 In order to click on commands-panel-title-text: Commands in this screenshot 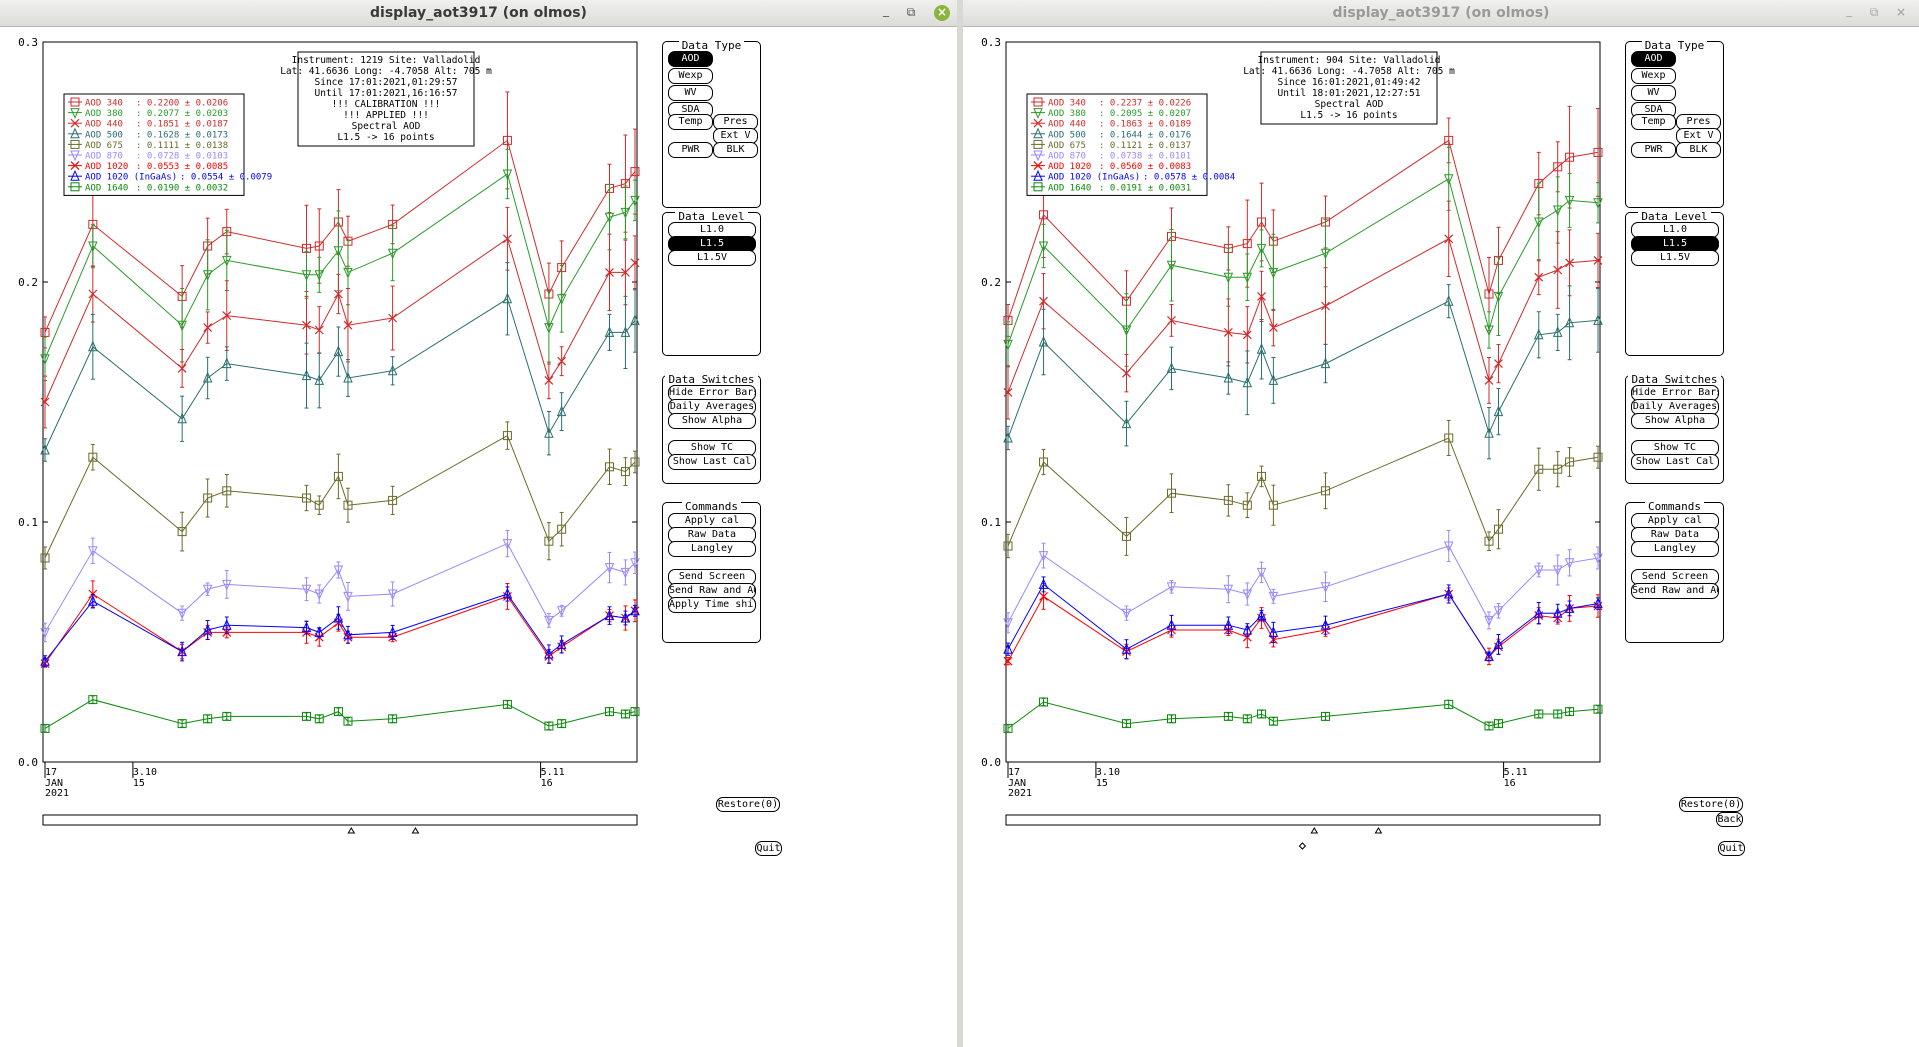, I will do `click(1674, 506)`.